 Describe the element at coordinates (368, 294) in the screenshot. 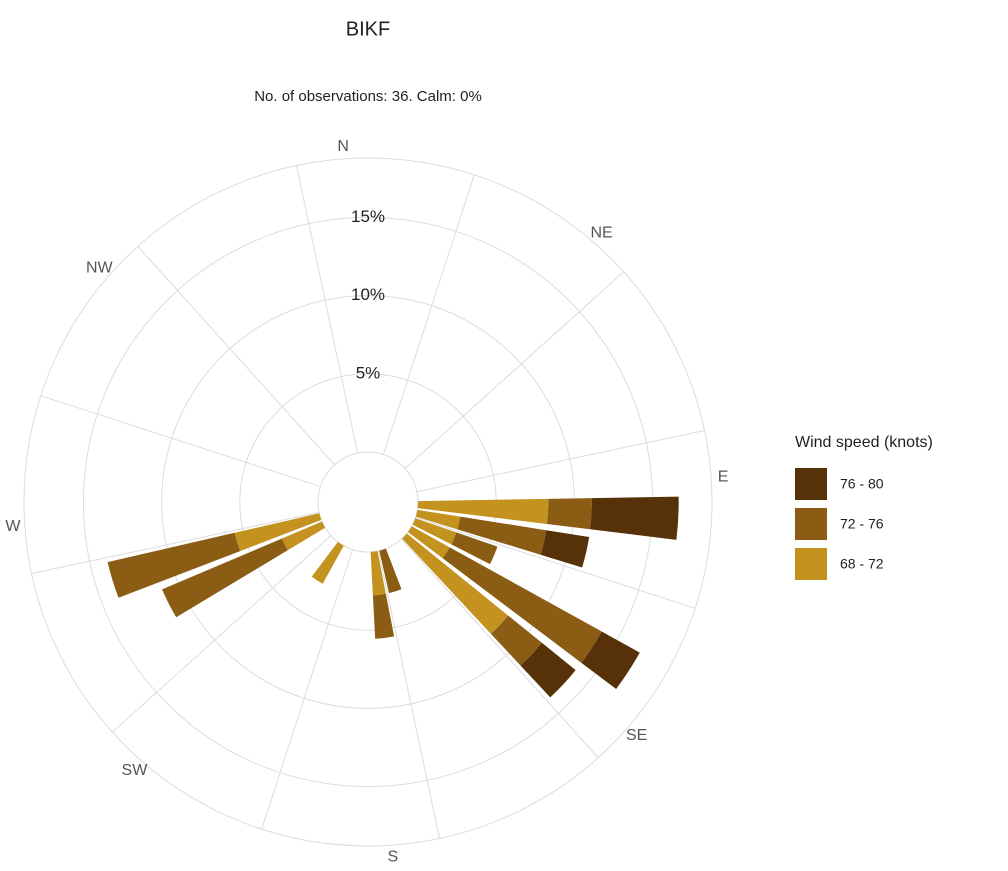

I see `r-tick-label: 10%` at that location.